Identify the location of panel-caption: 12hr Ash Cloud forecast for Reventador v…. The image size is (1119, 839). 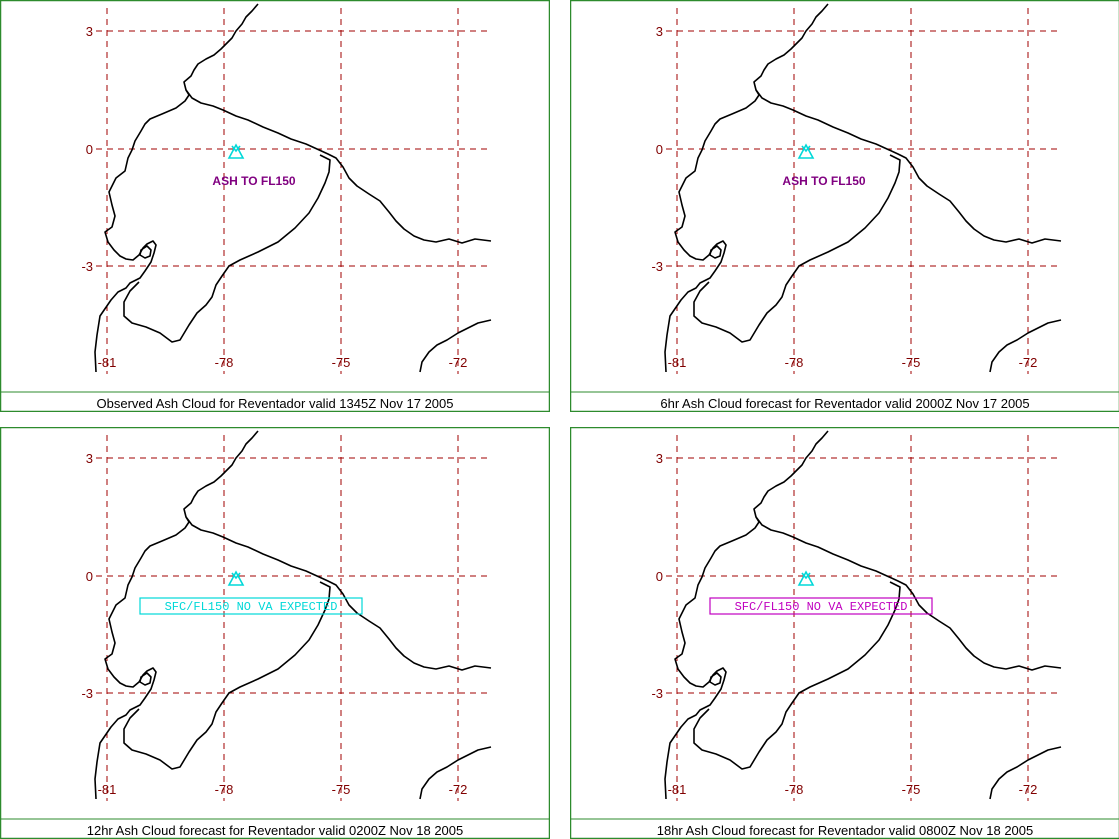
(275, 830).